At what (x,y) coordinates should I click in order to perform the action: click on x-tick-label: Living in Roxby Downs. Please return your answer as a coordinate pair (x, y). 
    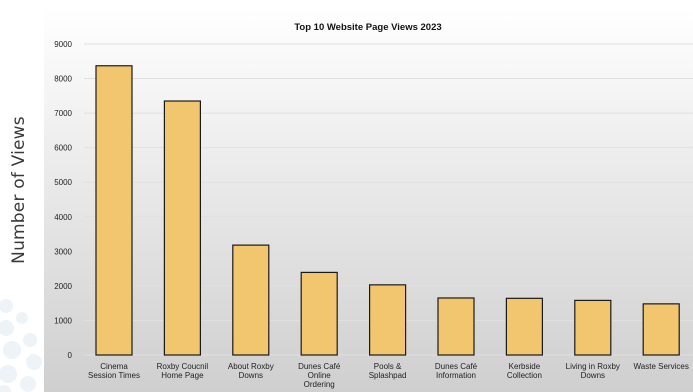
    Looking at the image, I should click on (593, 371).